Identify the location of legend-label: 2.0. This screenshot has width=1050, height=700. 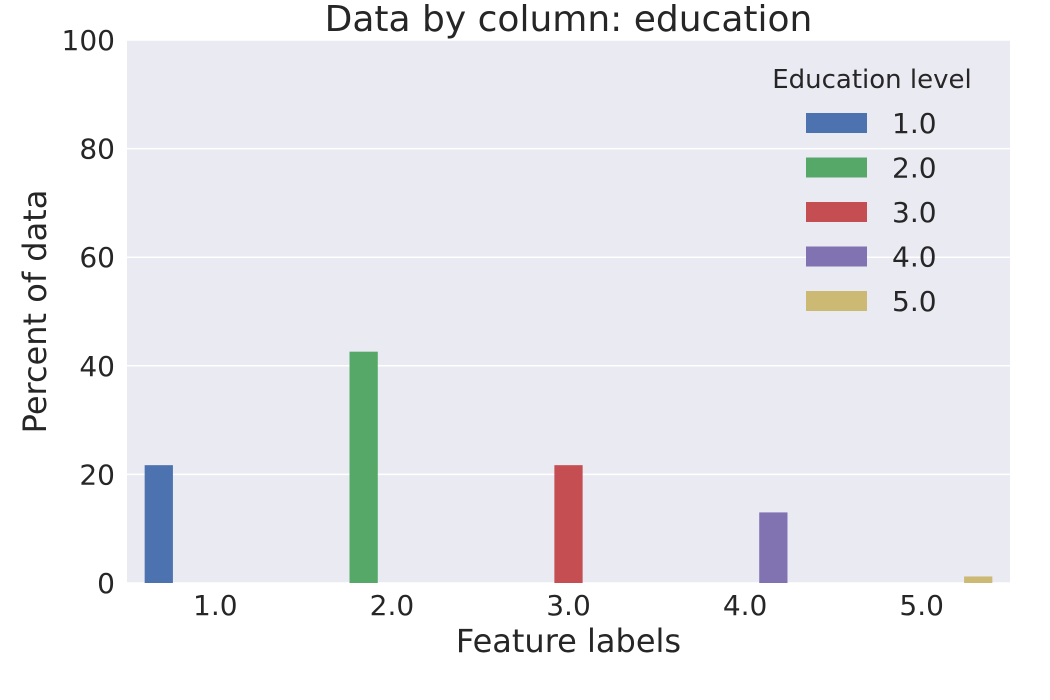
(914, 168).